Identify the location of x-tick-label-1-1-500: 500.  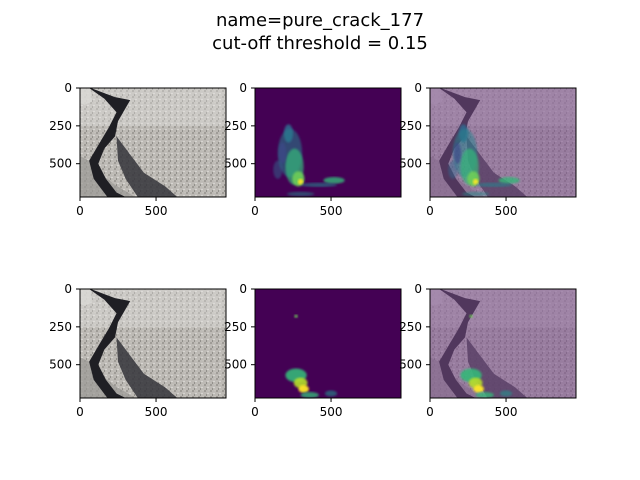
(156, 211).